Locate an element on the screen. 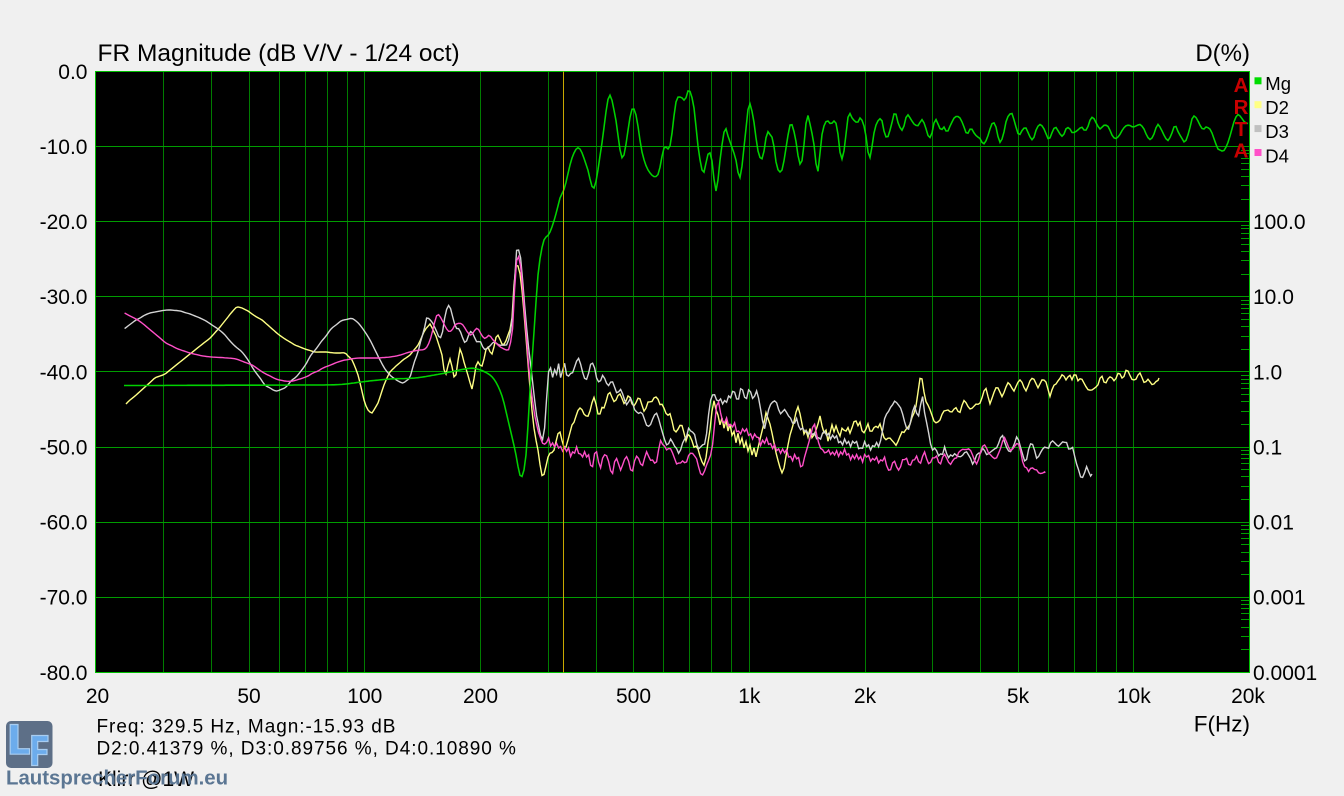  svg-text: D(%) is located at coordinates (1222, 53).